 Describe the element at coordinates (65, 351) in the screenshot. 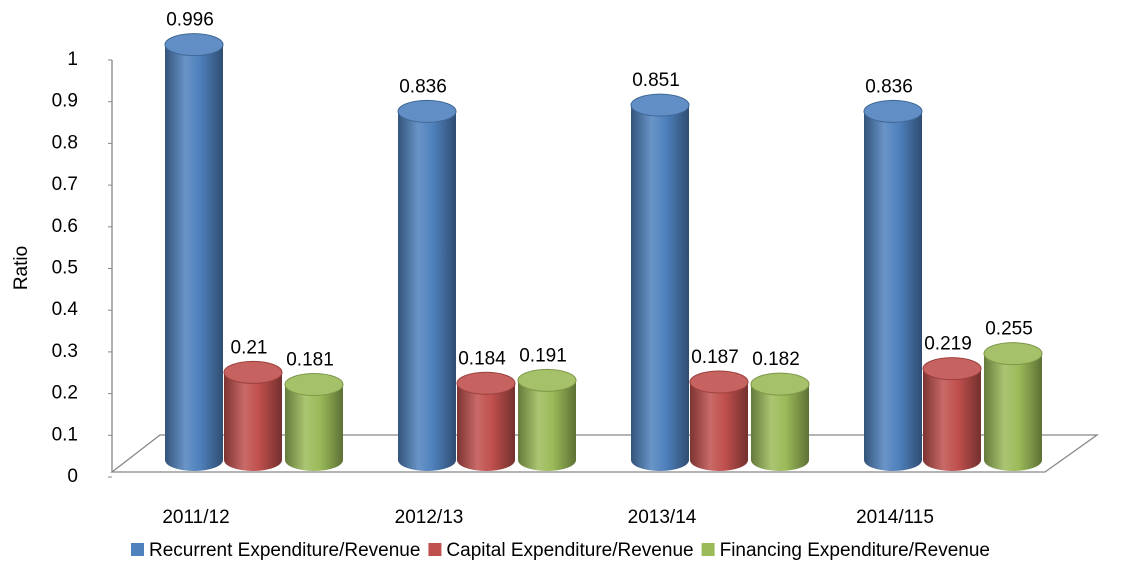

I see `y-tick-label: 0.3` at that location.